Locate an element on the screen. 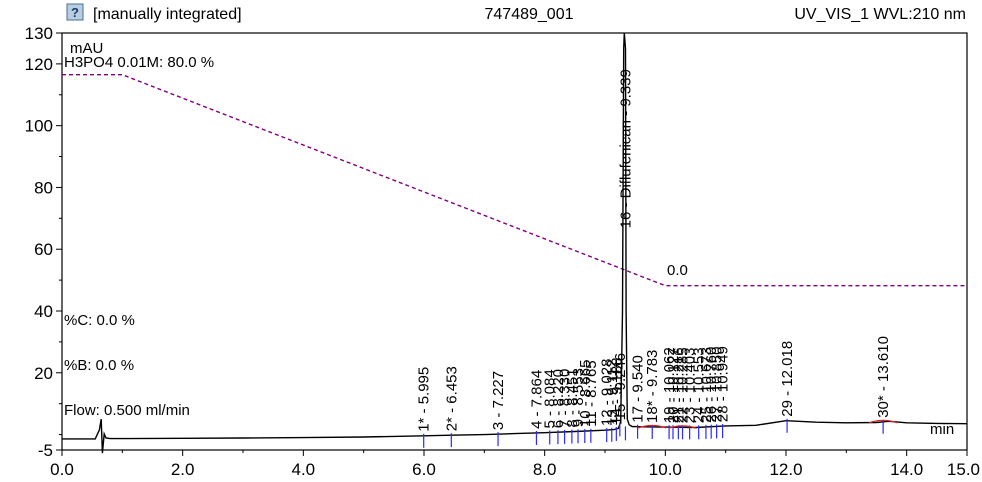  peak-label: 25 - 10.673 is located at coordinates (706, 385).